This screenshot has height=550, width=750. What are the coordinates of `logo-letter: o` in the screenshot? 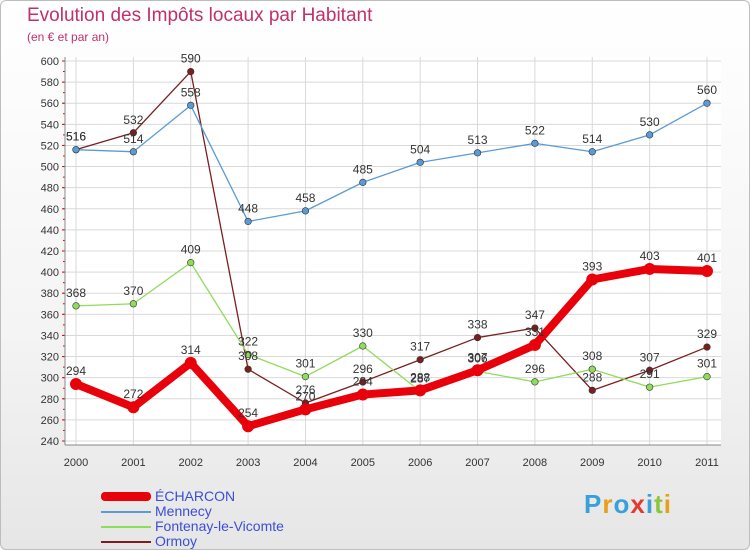 It's located at (622, 504).